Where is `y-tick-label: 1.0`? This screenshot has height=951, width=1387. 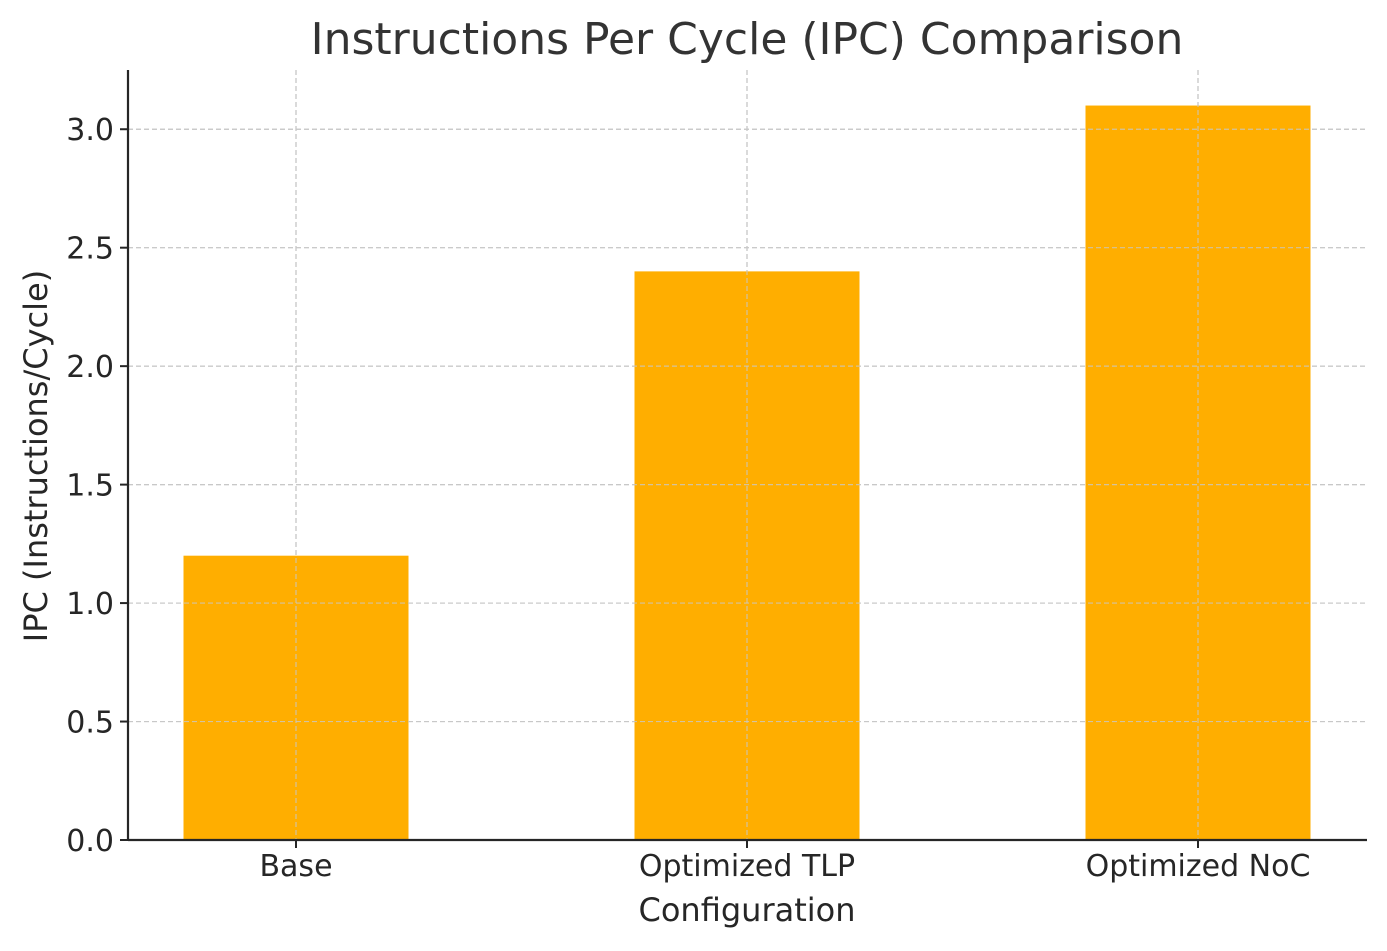
y-tick-label: 1.0 is located at coordinates (90, 604).